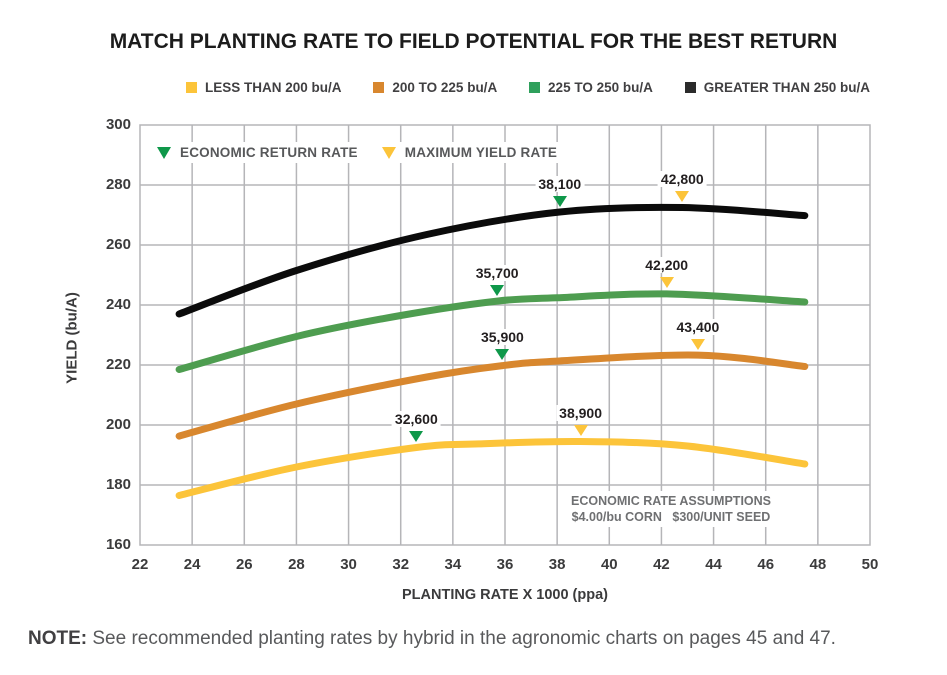 Image resolution: width=947 pixels, height=675 pixels. Describe the element at coordinates (682, 179) in the screenshot. I see `maximum-yield-rate-label: 42,800` at that location.